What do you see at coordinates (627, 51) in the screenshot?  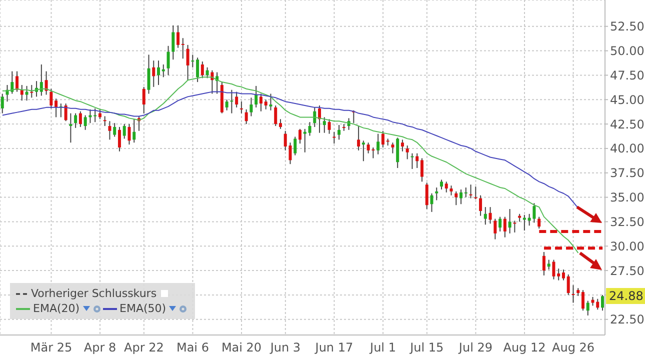 I see `y-tick-label: 50.00` at bounding box center [627, 51].